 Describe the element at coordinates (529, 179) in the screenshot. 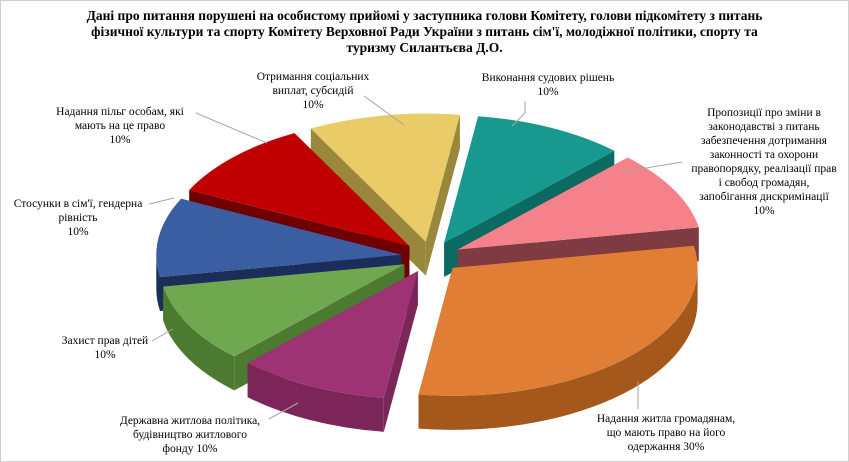

I see `pie-slice-0-top` at that location.